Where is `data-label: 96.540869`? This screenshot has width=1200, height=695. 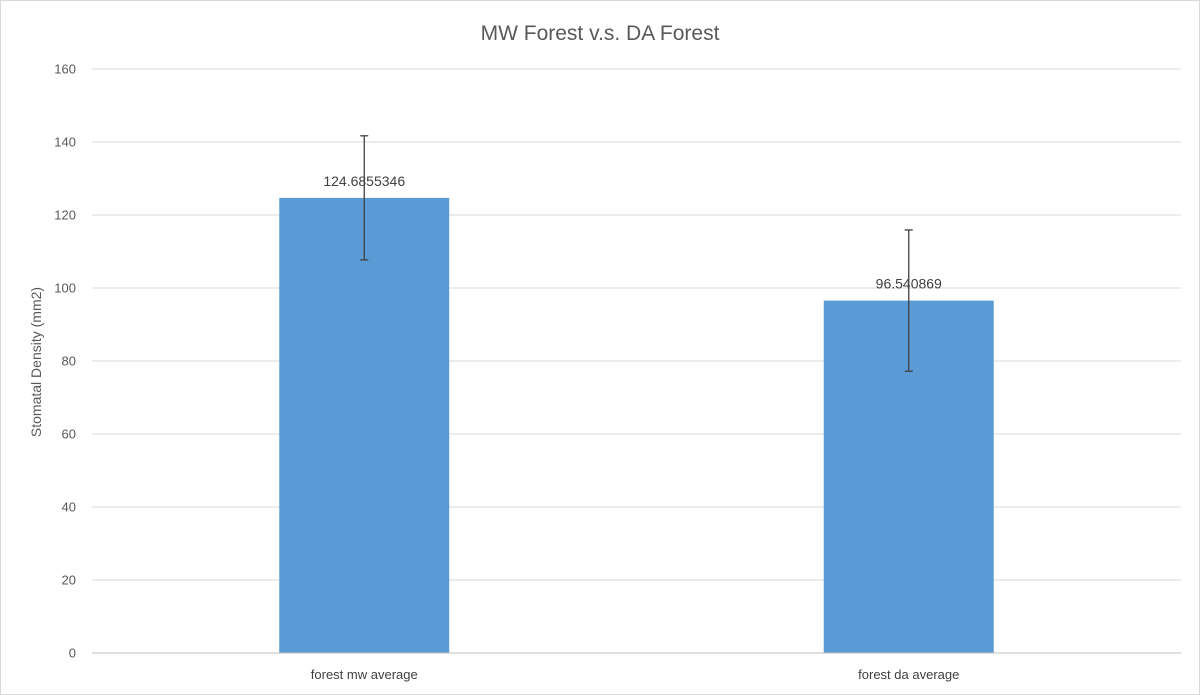 data-label: 96.540869 is located at coordinates (909, 284).